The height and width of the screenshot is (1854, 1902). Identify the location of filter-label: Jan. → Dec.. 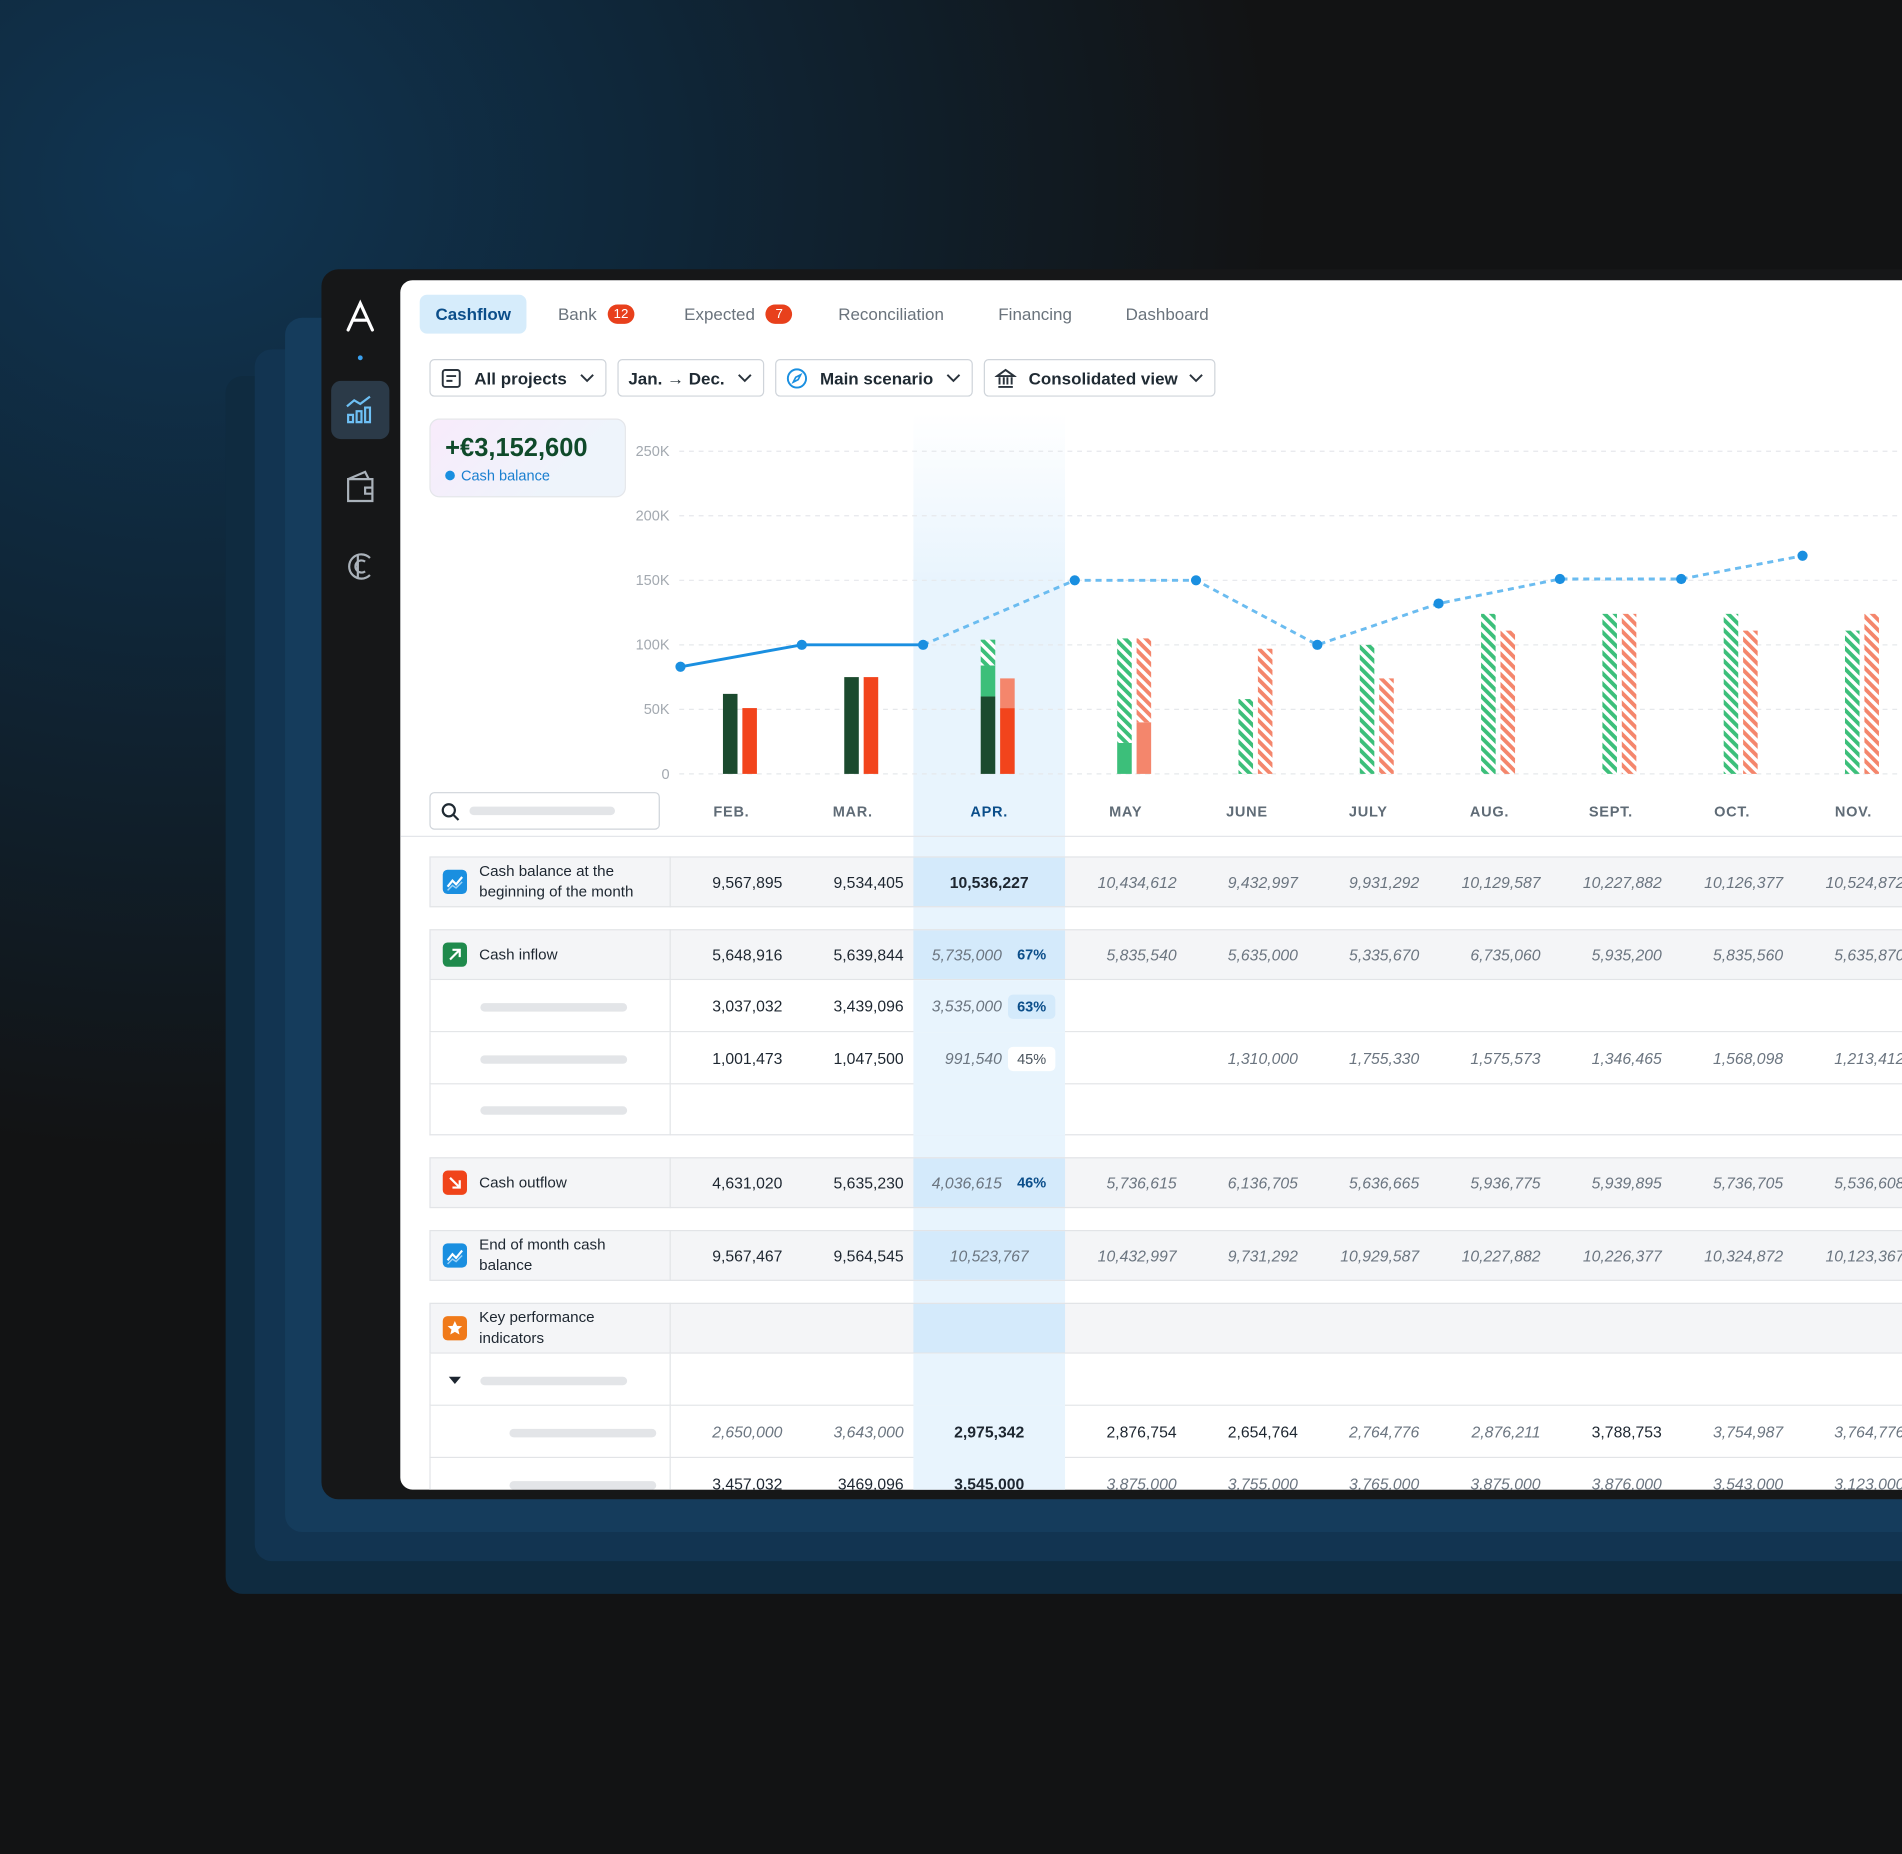
(676, 378).